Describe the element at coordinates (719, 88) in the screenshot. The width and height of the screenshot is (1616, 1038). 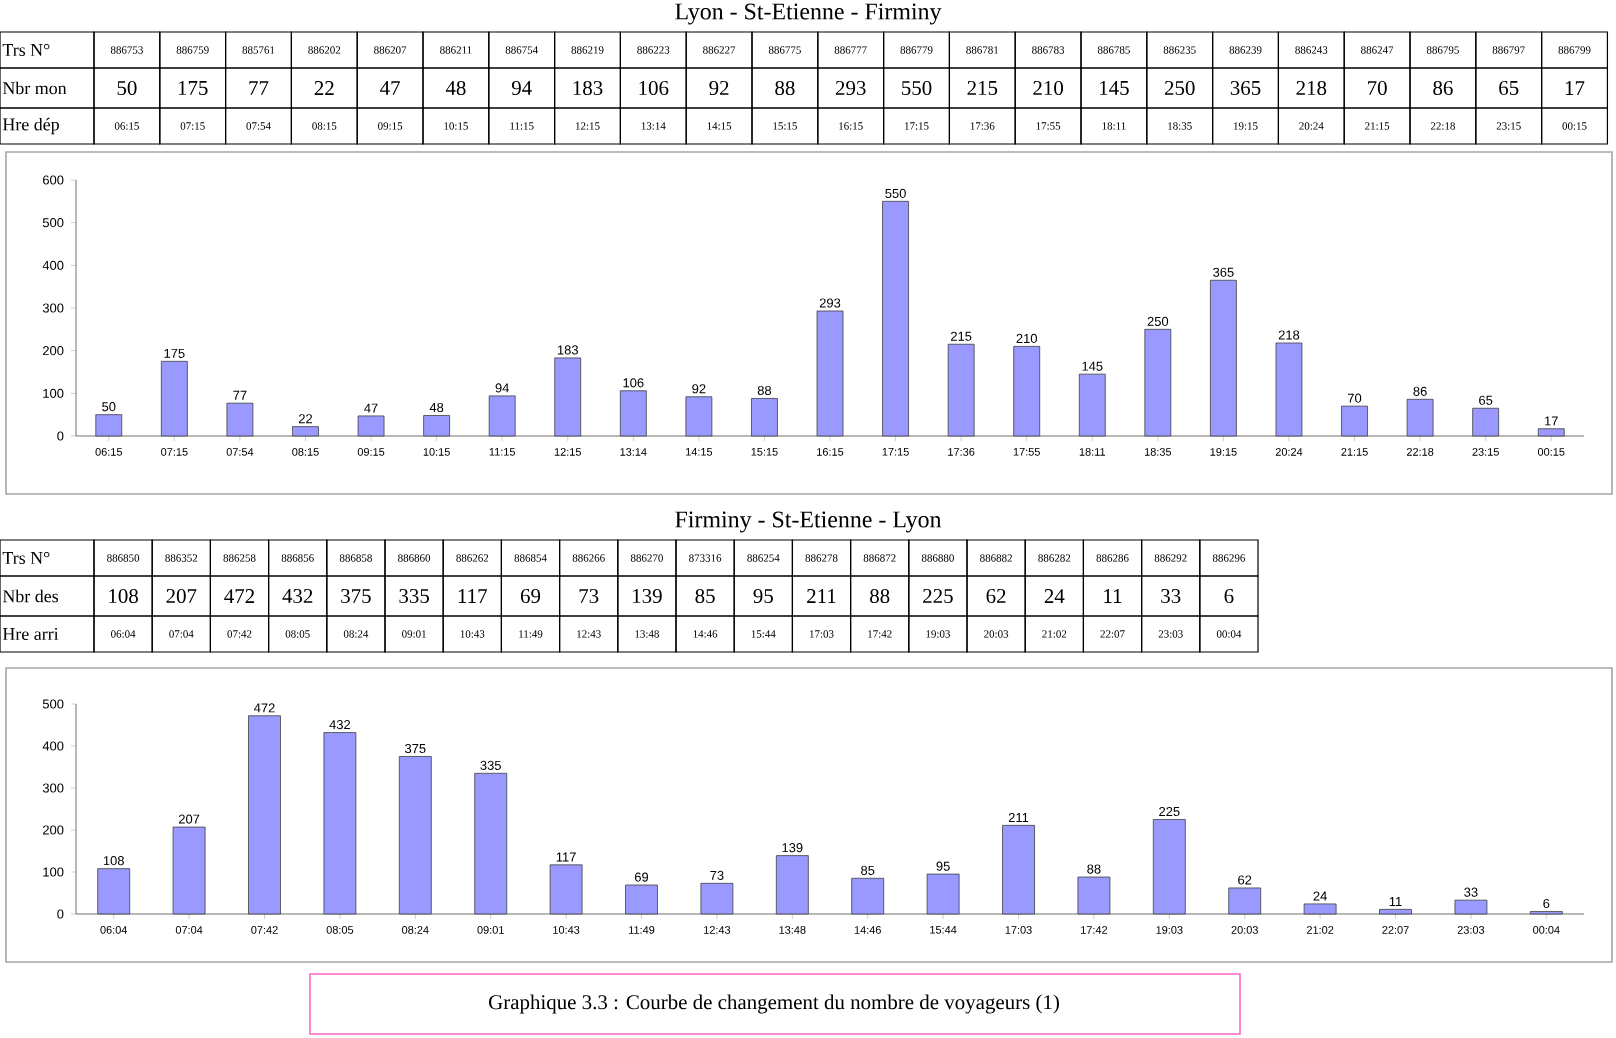
I see `data-label: 92` at that location.